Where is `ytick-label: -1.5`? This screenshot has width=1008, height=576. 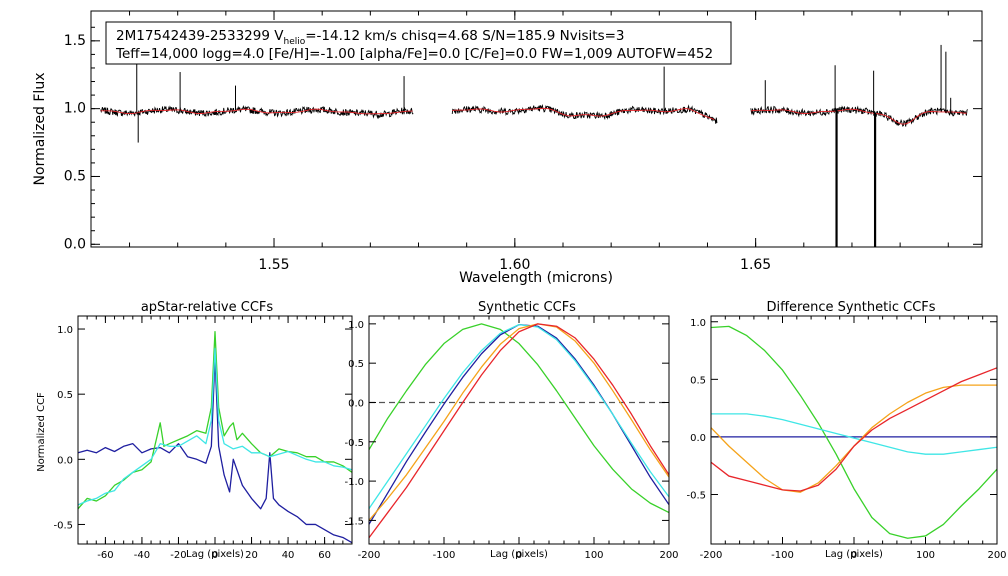 ytick-label: -1.5 is located at coordinates (354, 521).